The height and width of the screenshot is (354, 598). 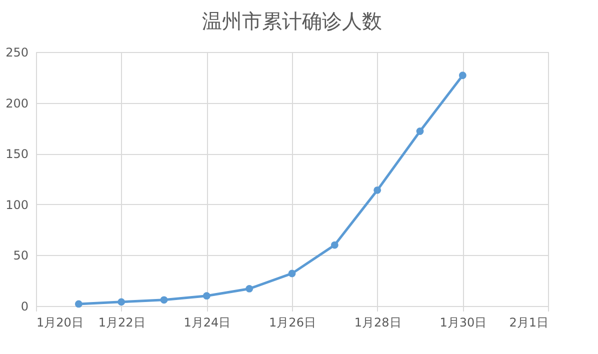 I want to click on y-tick-label: 250, so click(x=17, y=53).